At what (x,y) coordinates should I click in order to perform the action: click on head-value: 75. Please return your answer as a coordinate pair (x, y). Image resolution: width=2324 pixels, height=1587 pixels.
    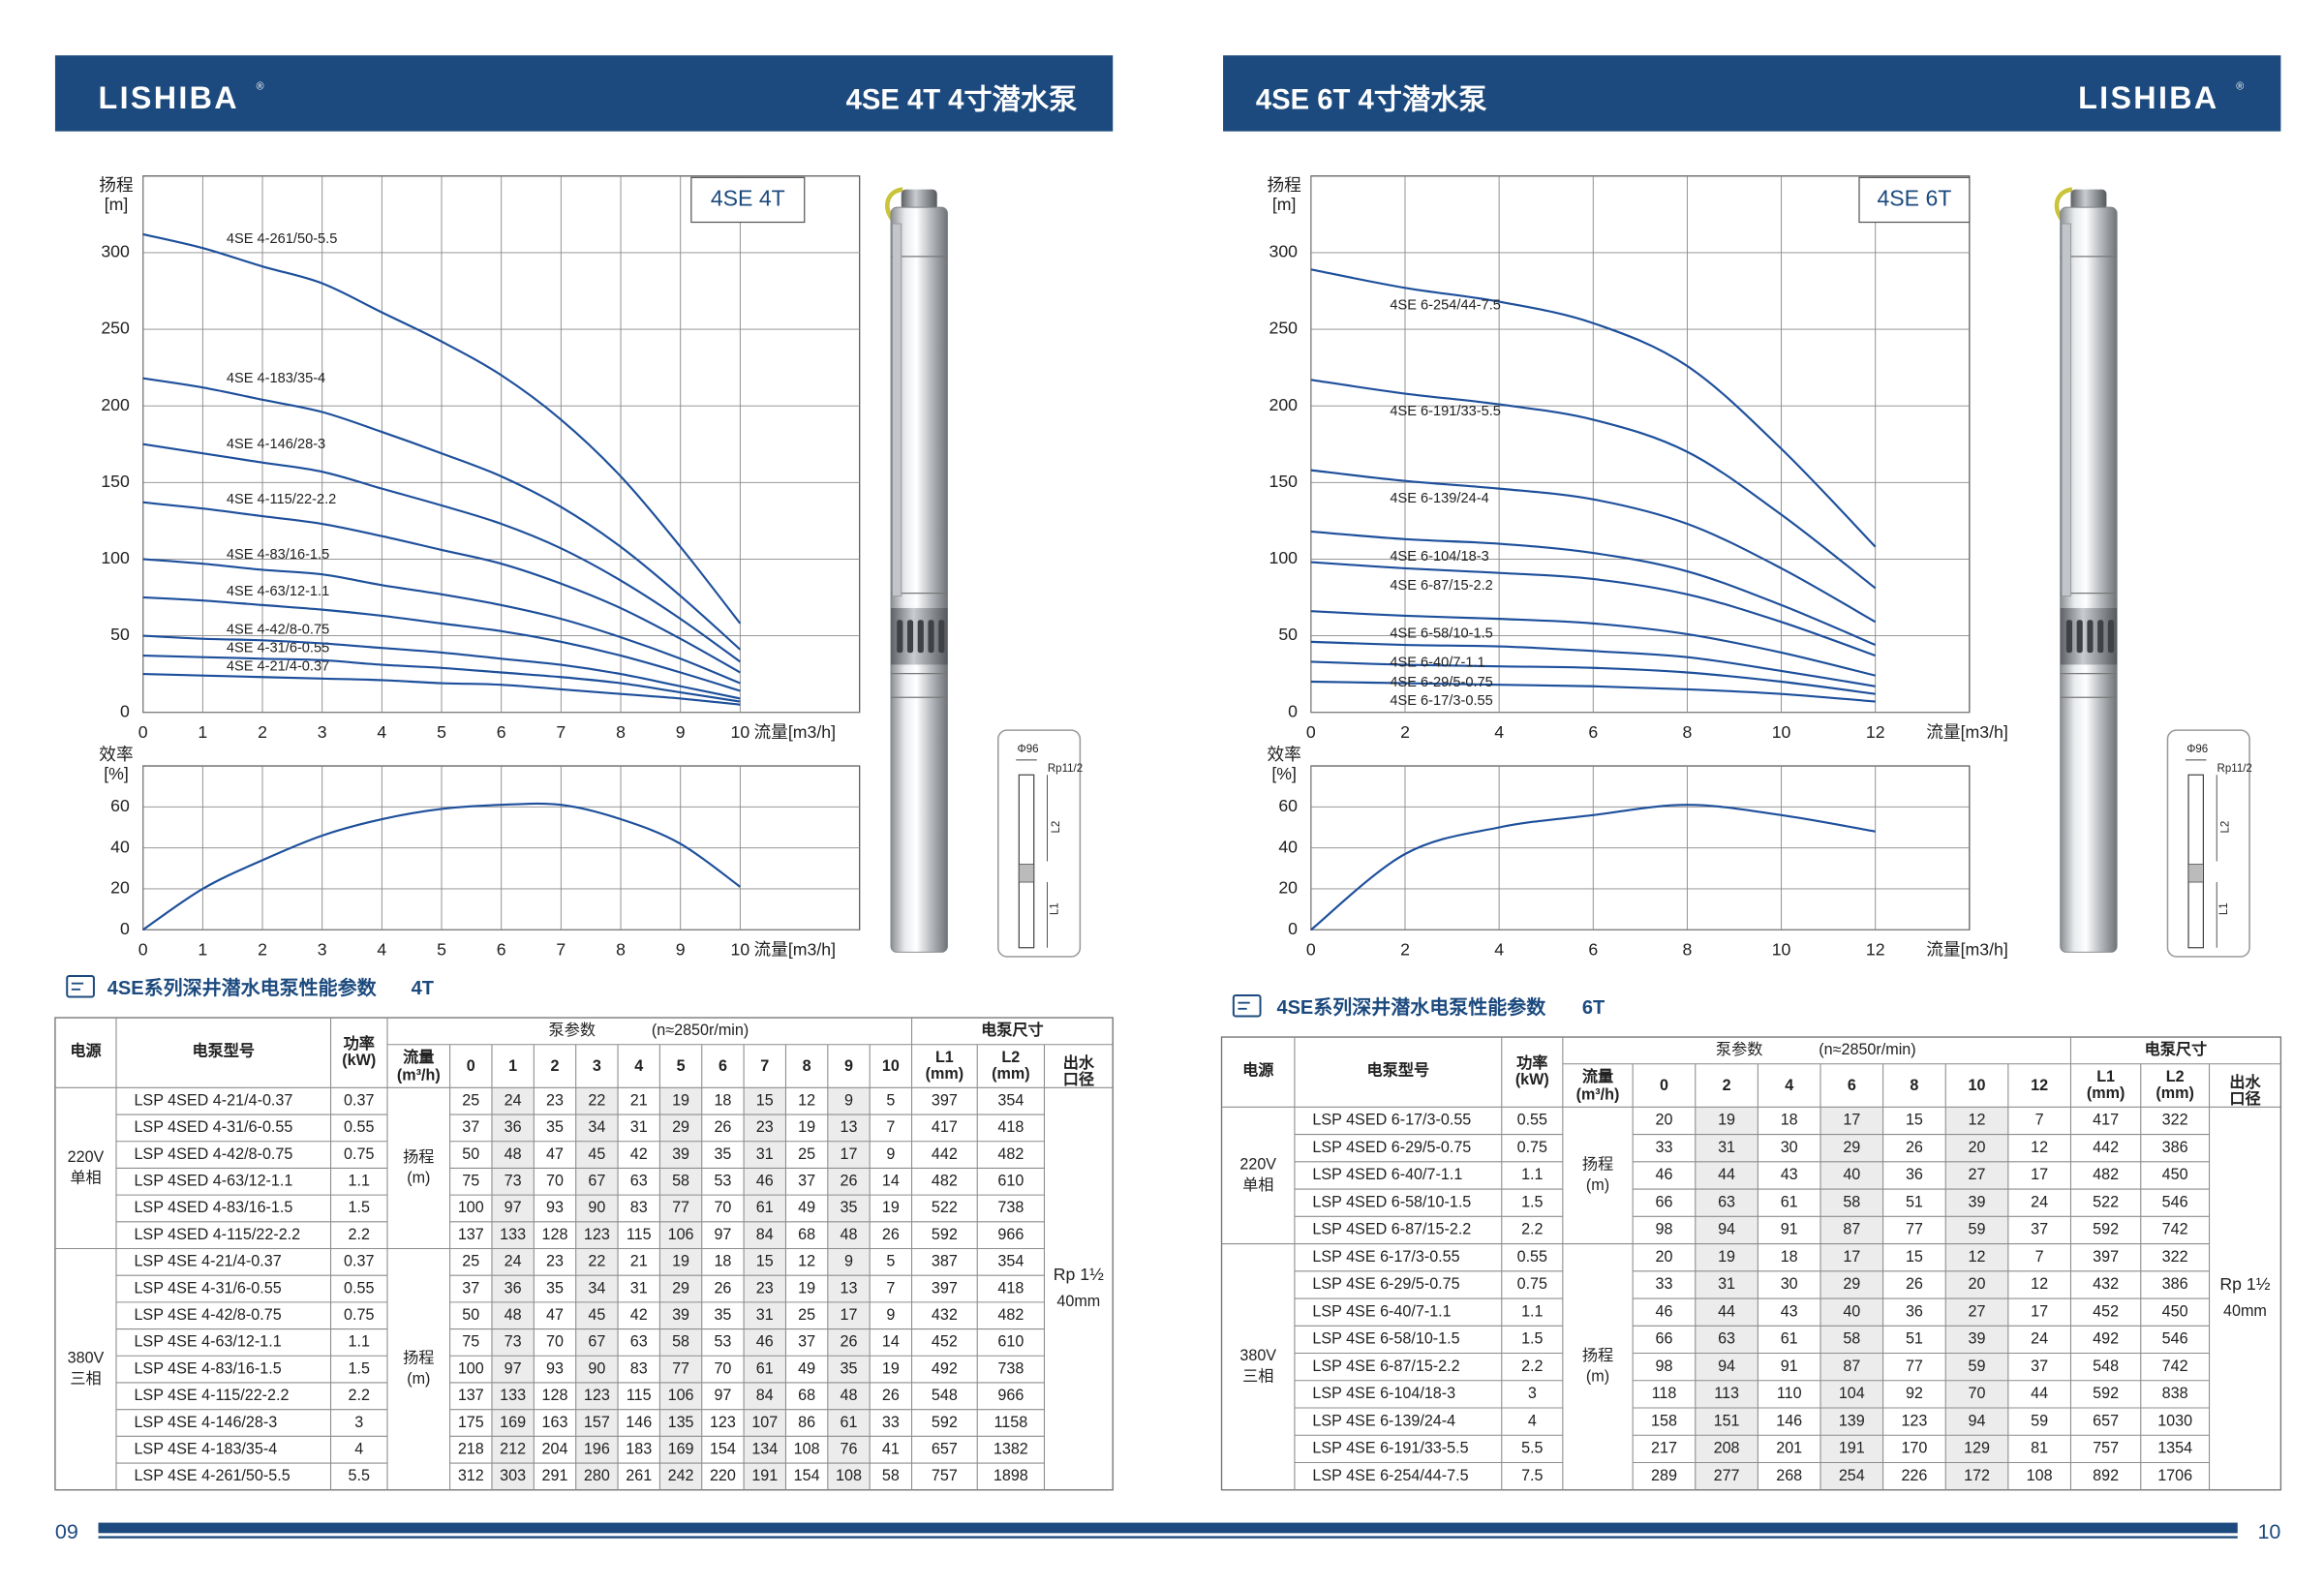
    Looking at the image, I should click on (471, 1342).